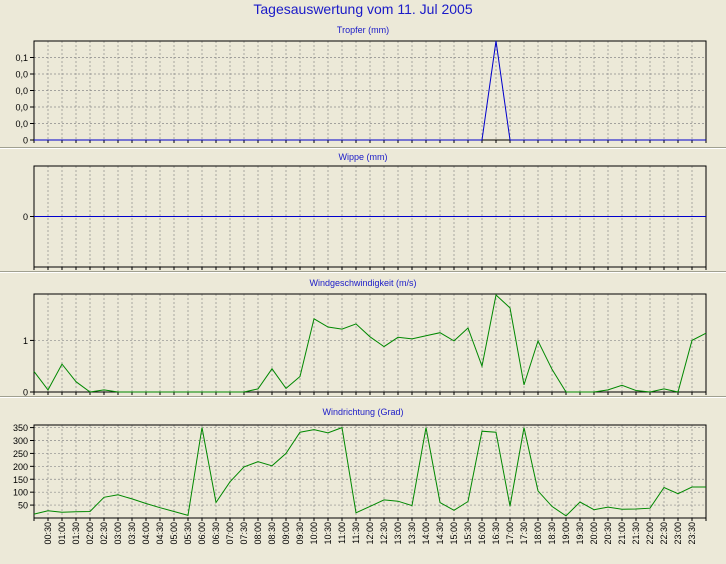 Image resolution: width=726 pixels, height=564 pixels. Describe the element at coordinates (62, 533) in the screenshot. I see `x-tick-label: 01:00` at that location.